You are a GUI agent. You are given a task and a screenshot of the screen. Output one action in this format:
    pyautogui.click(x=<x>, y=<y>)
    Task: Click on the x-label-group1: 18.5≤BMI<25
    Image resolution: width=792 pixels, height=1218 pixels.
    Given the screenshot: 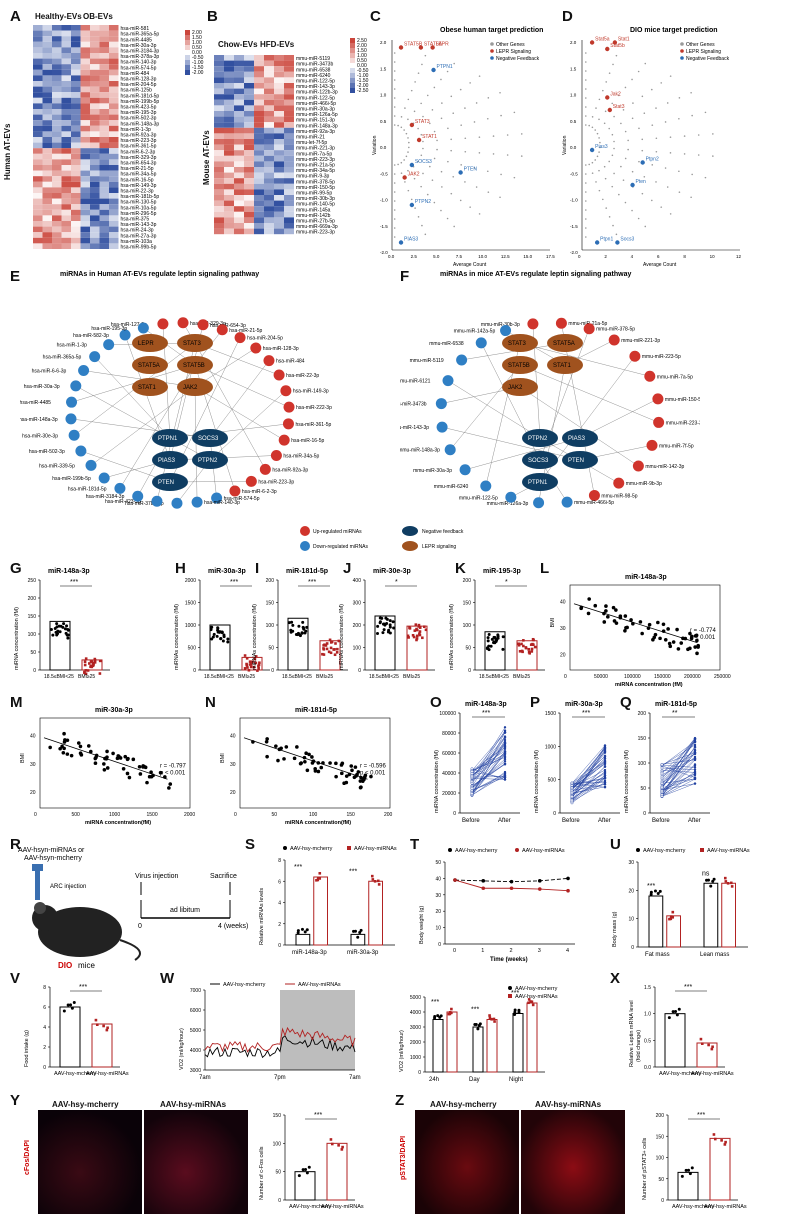 What is the action you would take?
    pyautogui.click(x=59, y=677)
    